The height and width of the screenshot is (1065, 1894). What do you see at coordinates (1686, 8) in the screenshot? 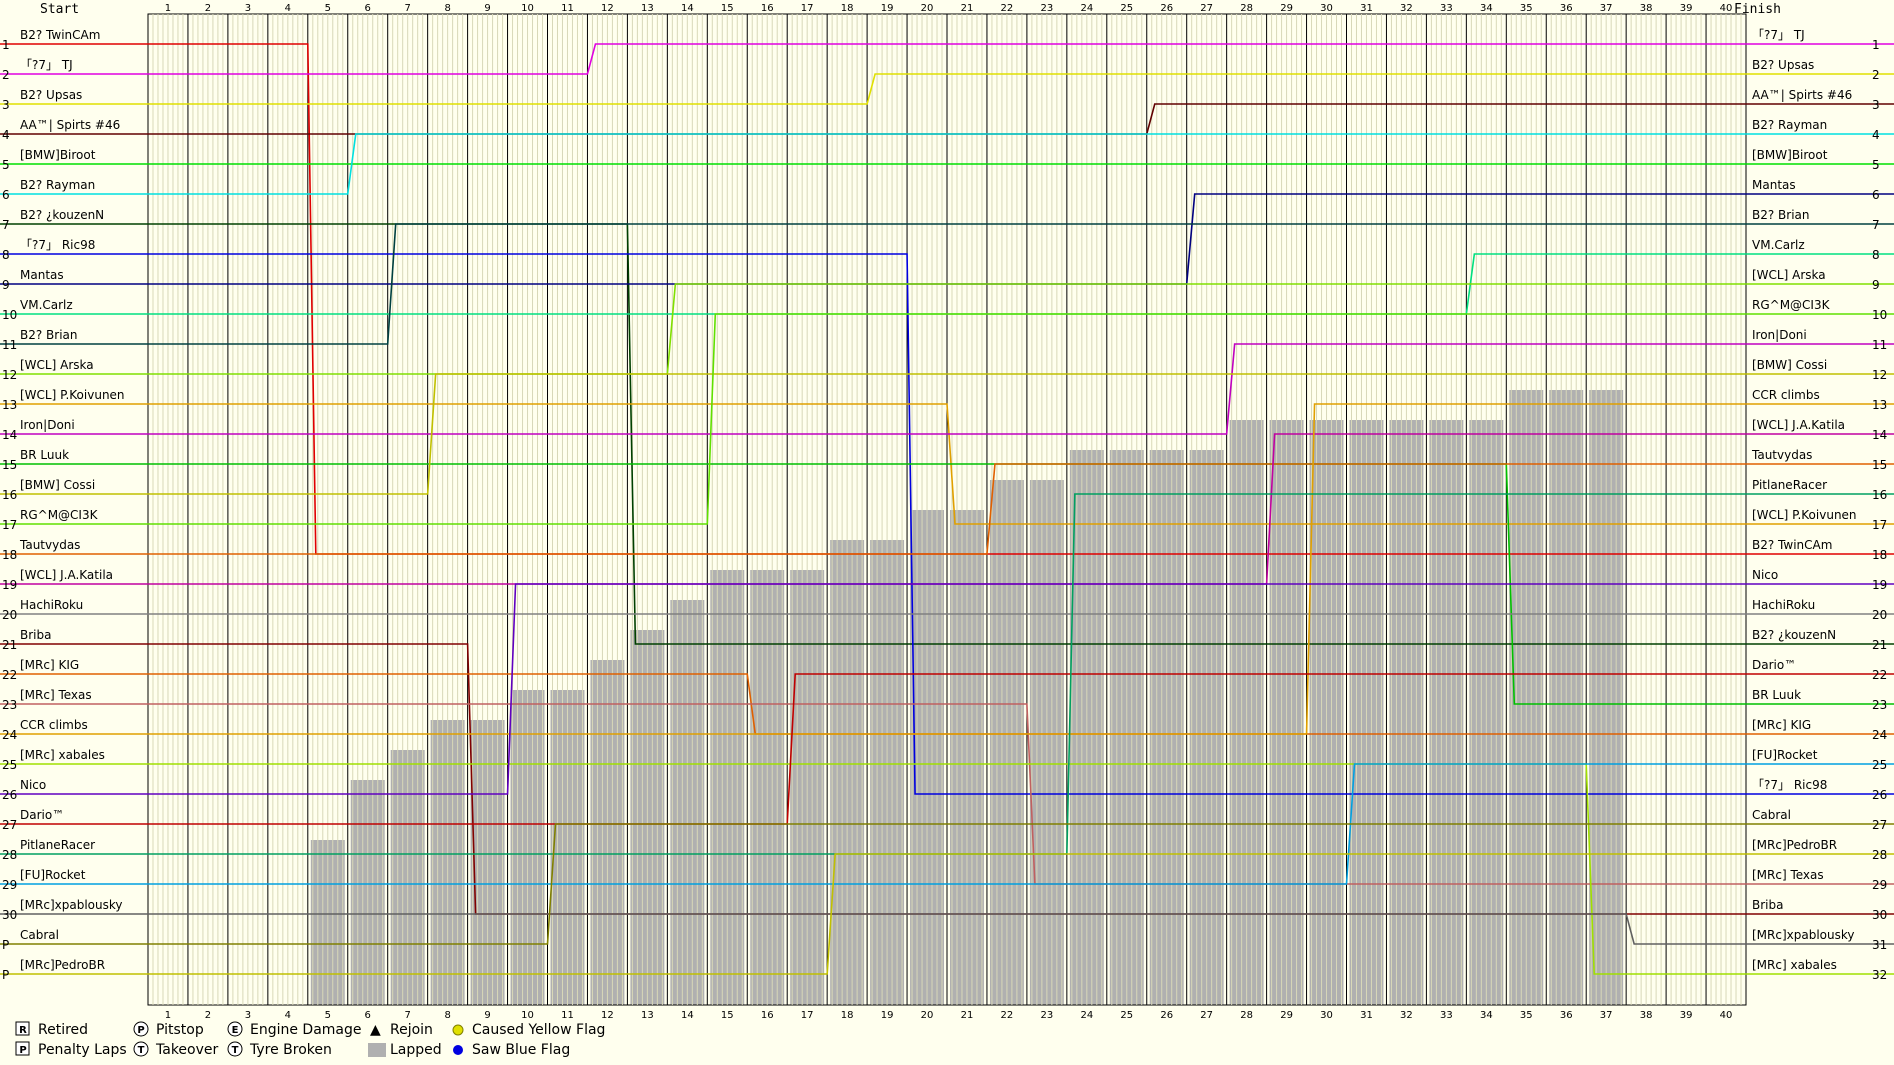
I see `lap-number-top: 39` at bounding box center [1686, 8].